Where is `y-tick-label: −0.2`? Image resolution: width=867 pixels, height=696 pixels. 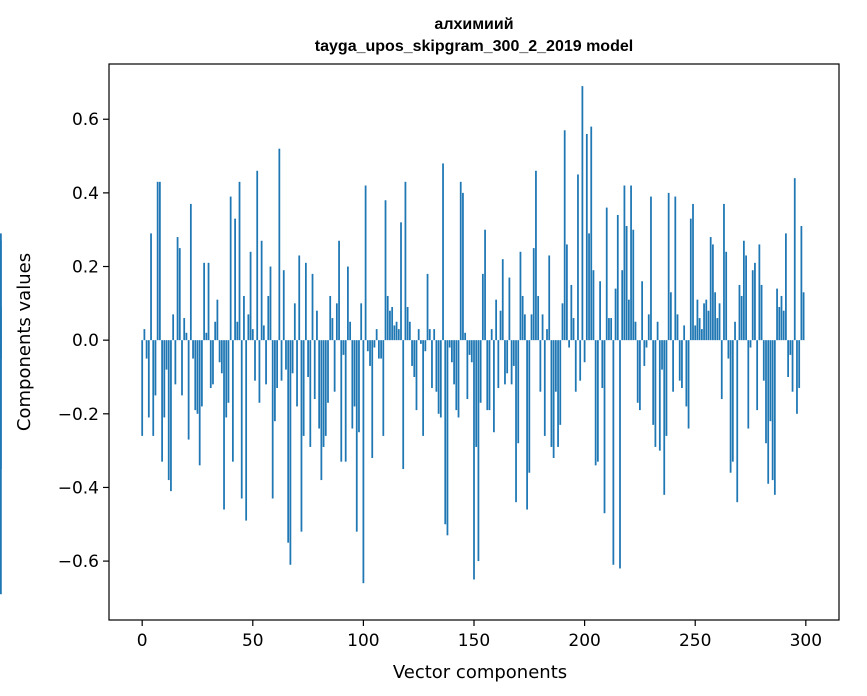 y-tick-label: −0.2 is located at coordinates (78, 415).